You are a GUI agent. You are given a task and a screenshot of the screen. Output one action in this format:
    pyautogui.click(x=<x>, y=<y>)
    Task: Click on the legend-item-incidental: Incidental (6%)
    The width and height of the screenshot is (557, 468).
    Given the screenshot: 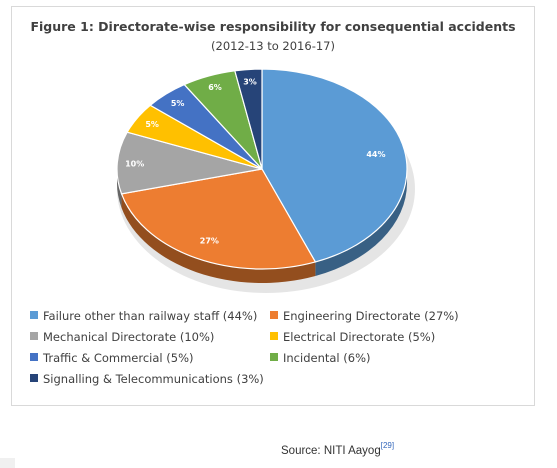 What is the action you would take?
    pyautogui.click(x=320, y=358)
    